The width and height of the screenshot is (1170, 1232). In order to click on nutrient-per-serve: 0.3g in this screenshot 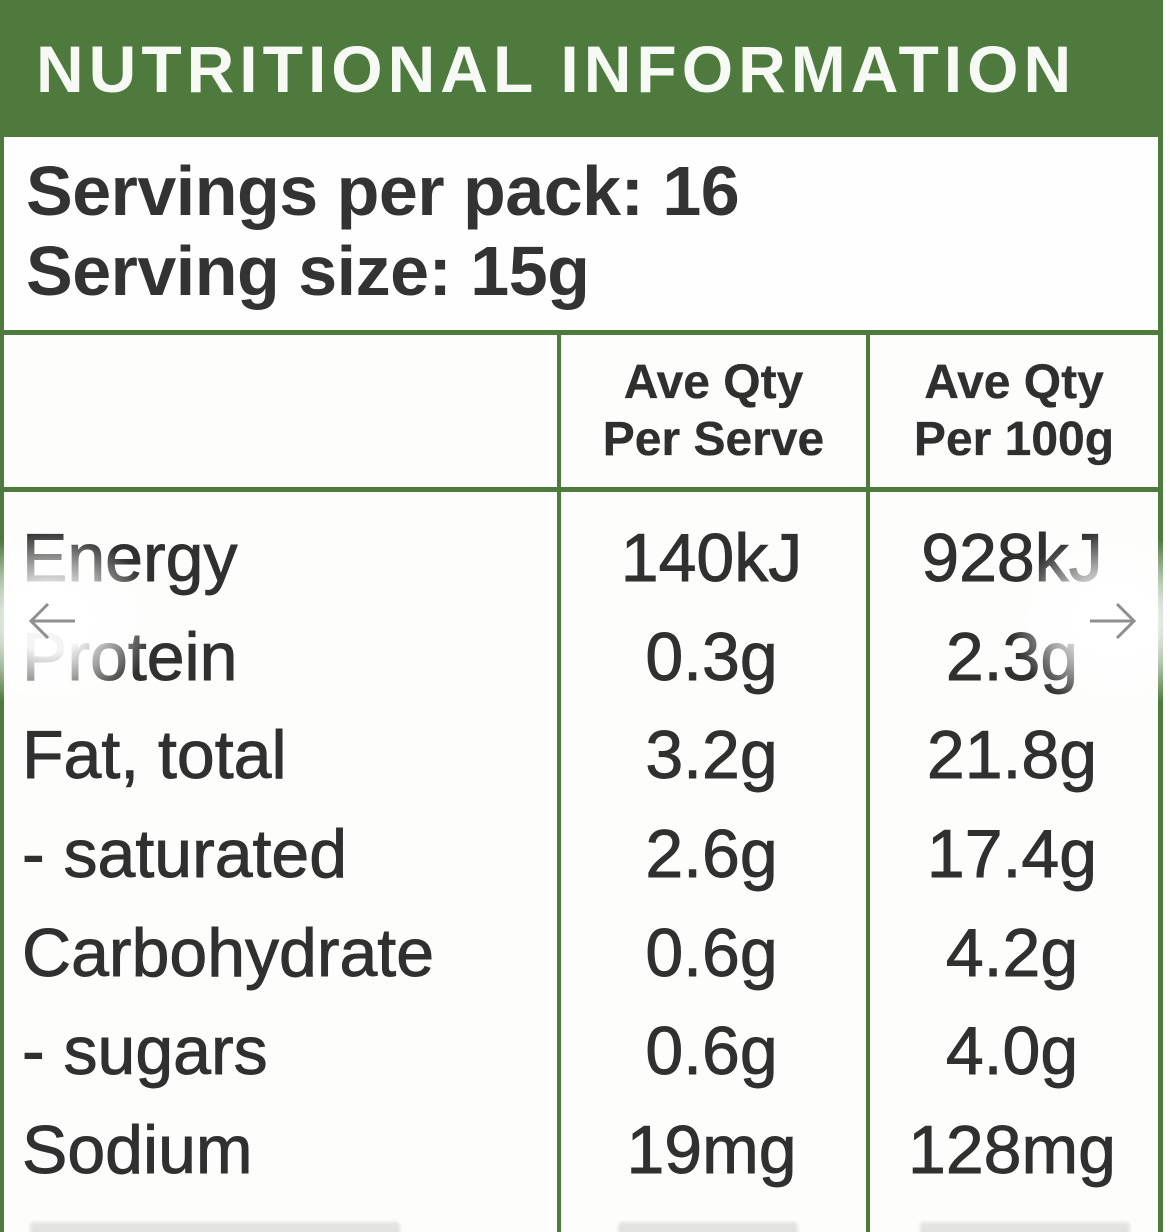, I will do `click(711, 656)`.